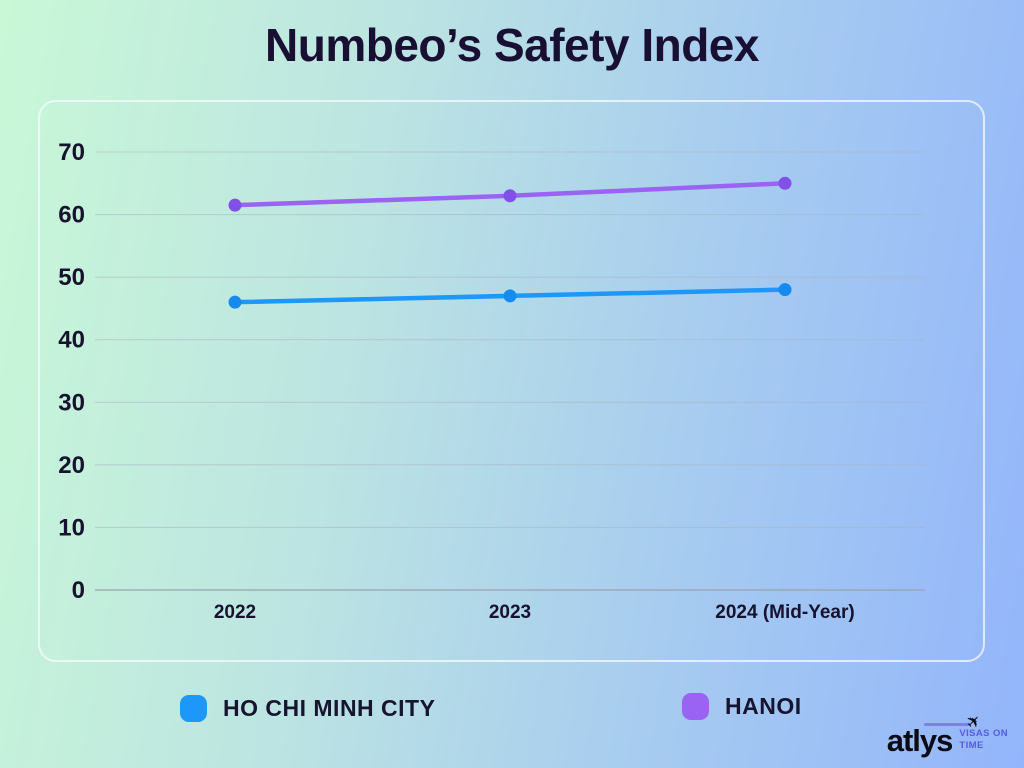 The image size is (1024, 768). I want to click on x-axis-tick-label: 2024 (Mid-Year), so click(784, 612).